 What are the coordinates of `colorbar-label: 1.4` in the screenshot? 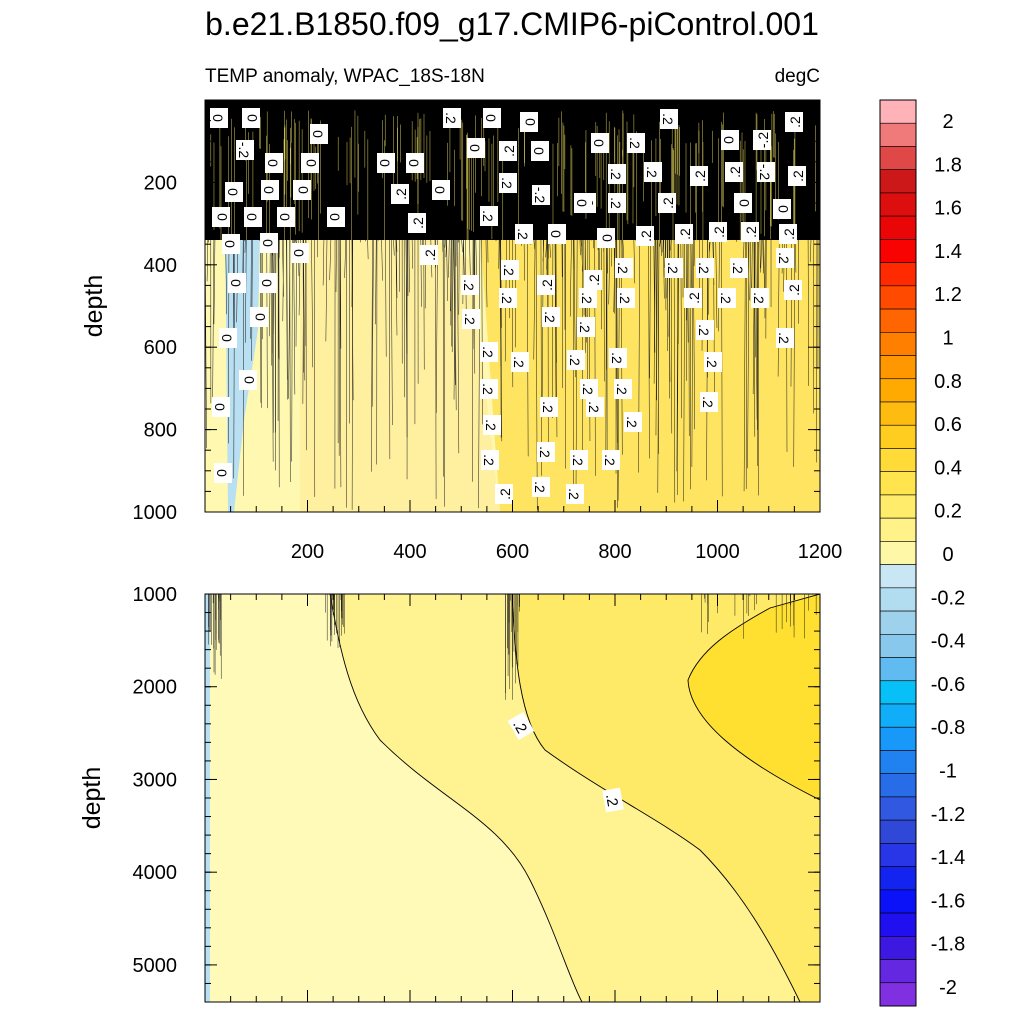 It's located at (948, 252).